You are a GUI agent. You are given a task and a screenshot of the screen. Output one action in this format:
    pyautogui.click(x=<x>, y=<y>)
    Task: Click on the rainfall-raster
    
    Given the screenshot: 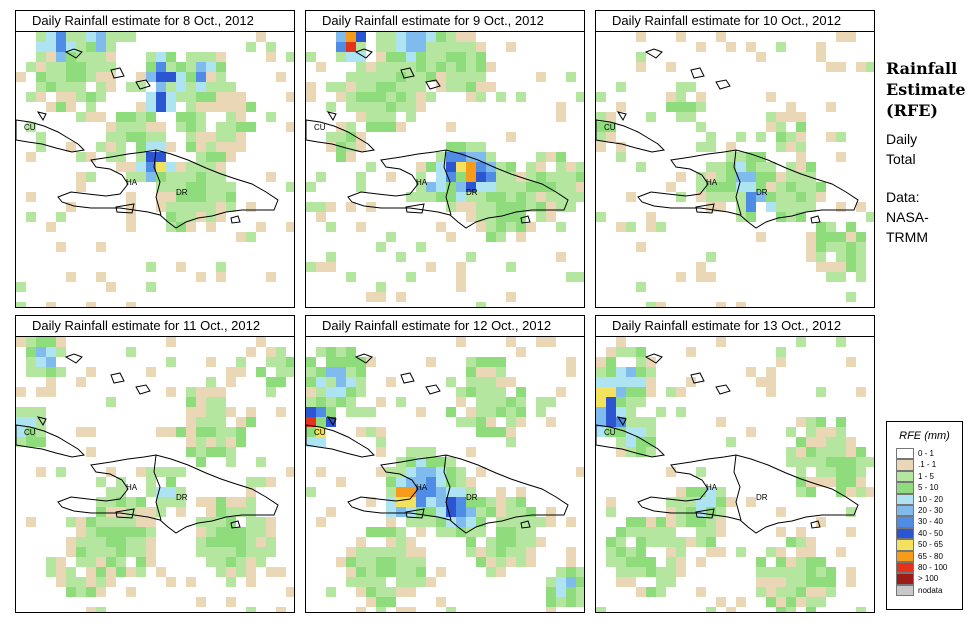 What is the action you would take?
    pyautogui.click(x=155, y=169)
    